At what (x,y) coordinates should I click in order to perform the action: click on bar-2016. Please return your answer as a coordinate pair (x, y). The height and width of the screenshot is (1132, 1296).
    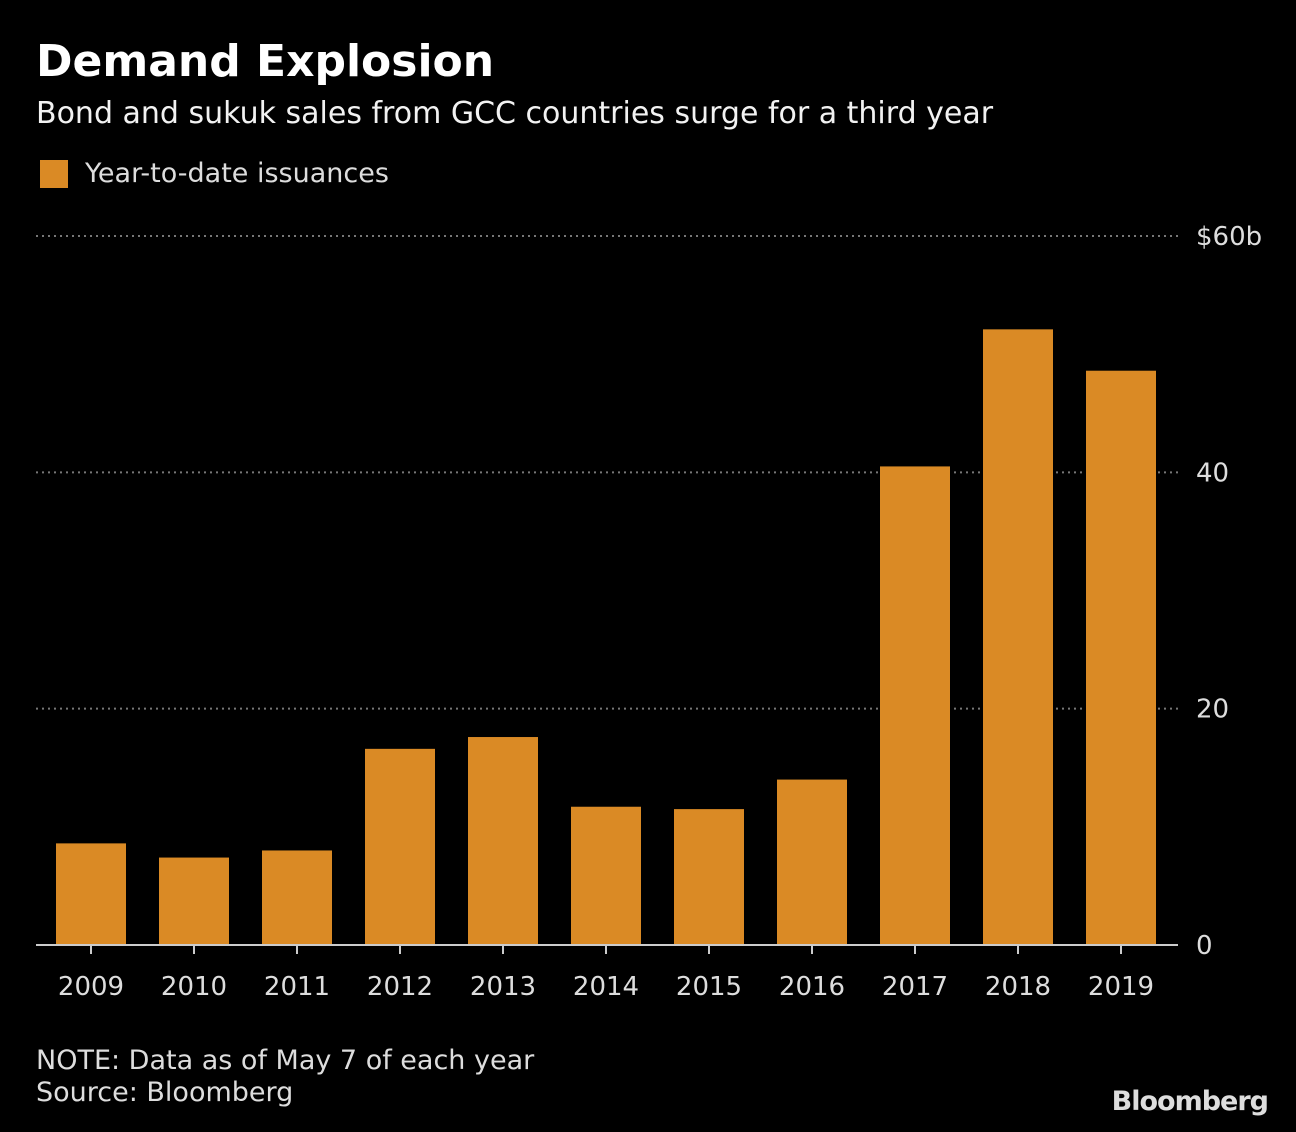
    Looking at the image, I should click on (812, 862).